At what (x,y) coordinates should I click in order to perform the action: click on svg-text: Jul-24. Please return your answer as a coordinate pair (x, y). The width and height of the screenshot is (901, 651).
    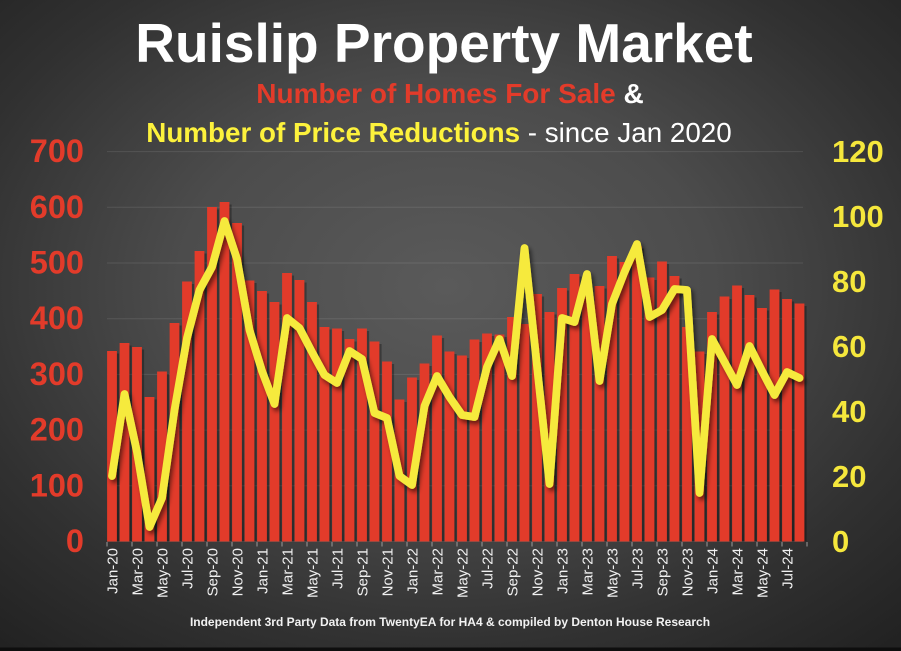
    Looking at the image, I should click on (788, 568).